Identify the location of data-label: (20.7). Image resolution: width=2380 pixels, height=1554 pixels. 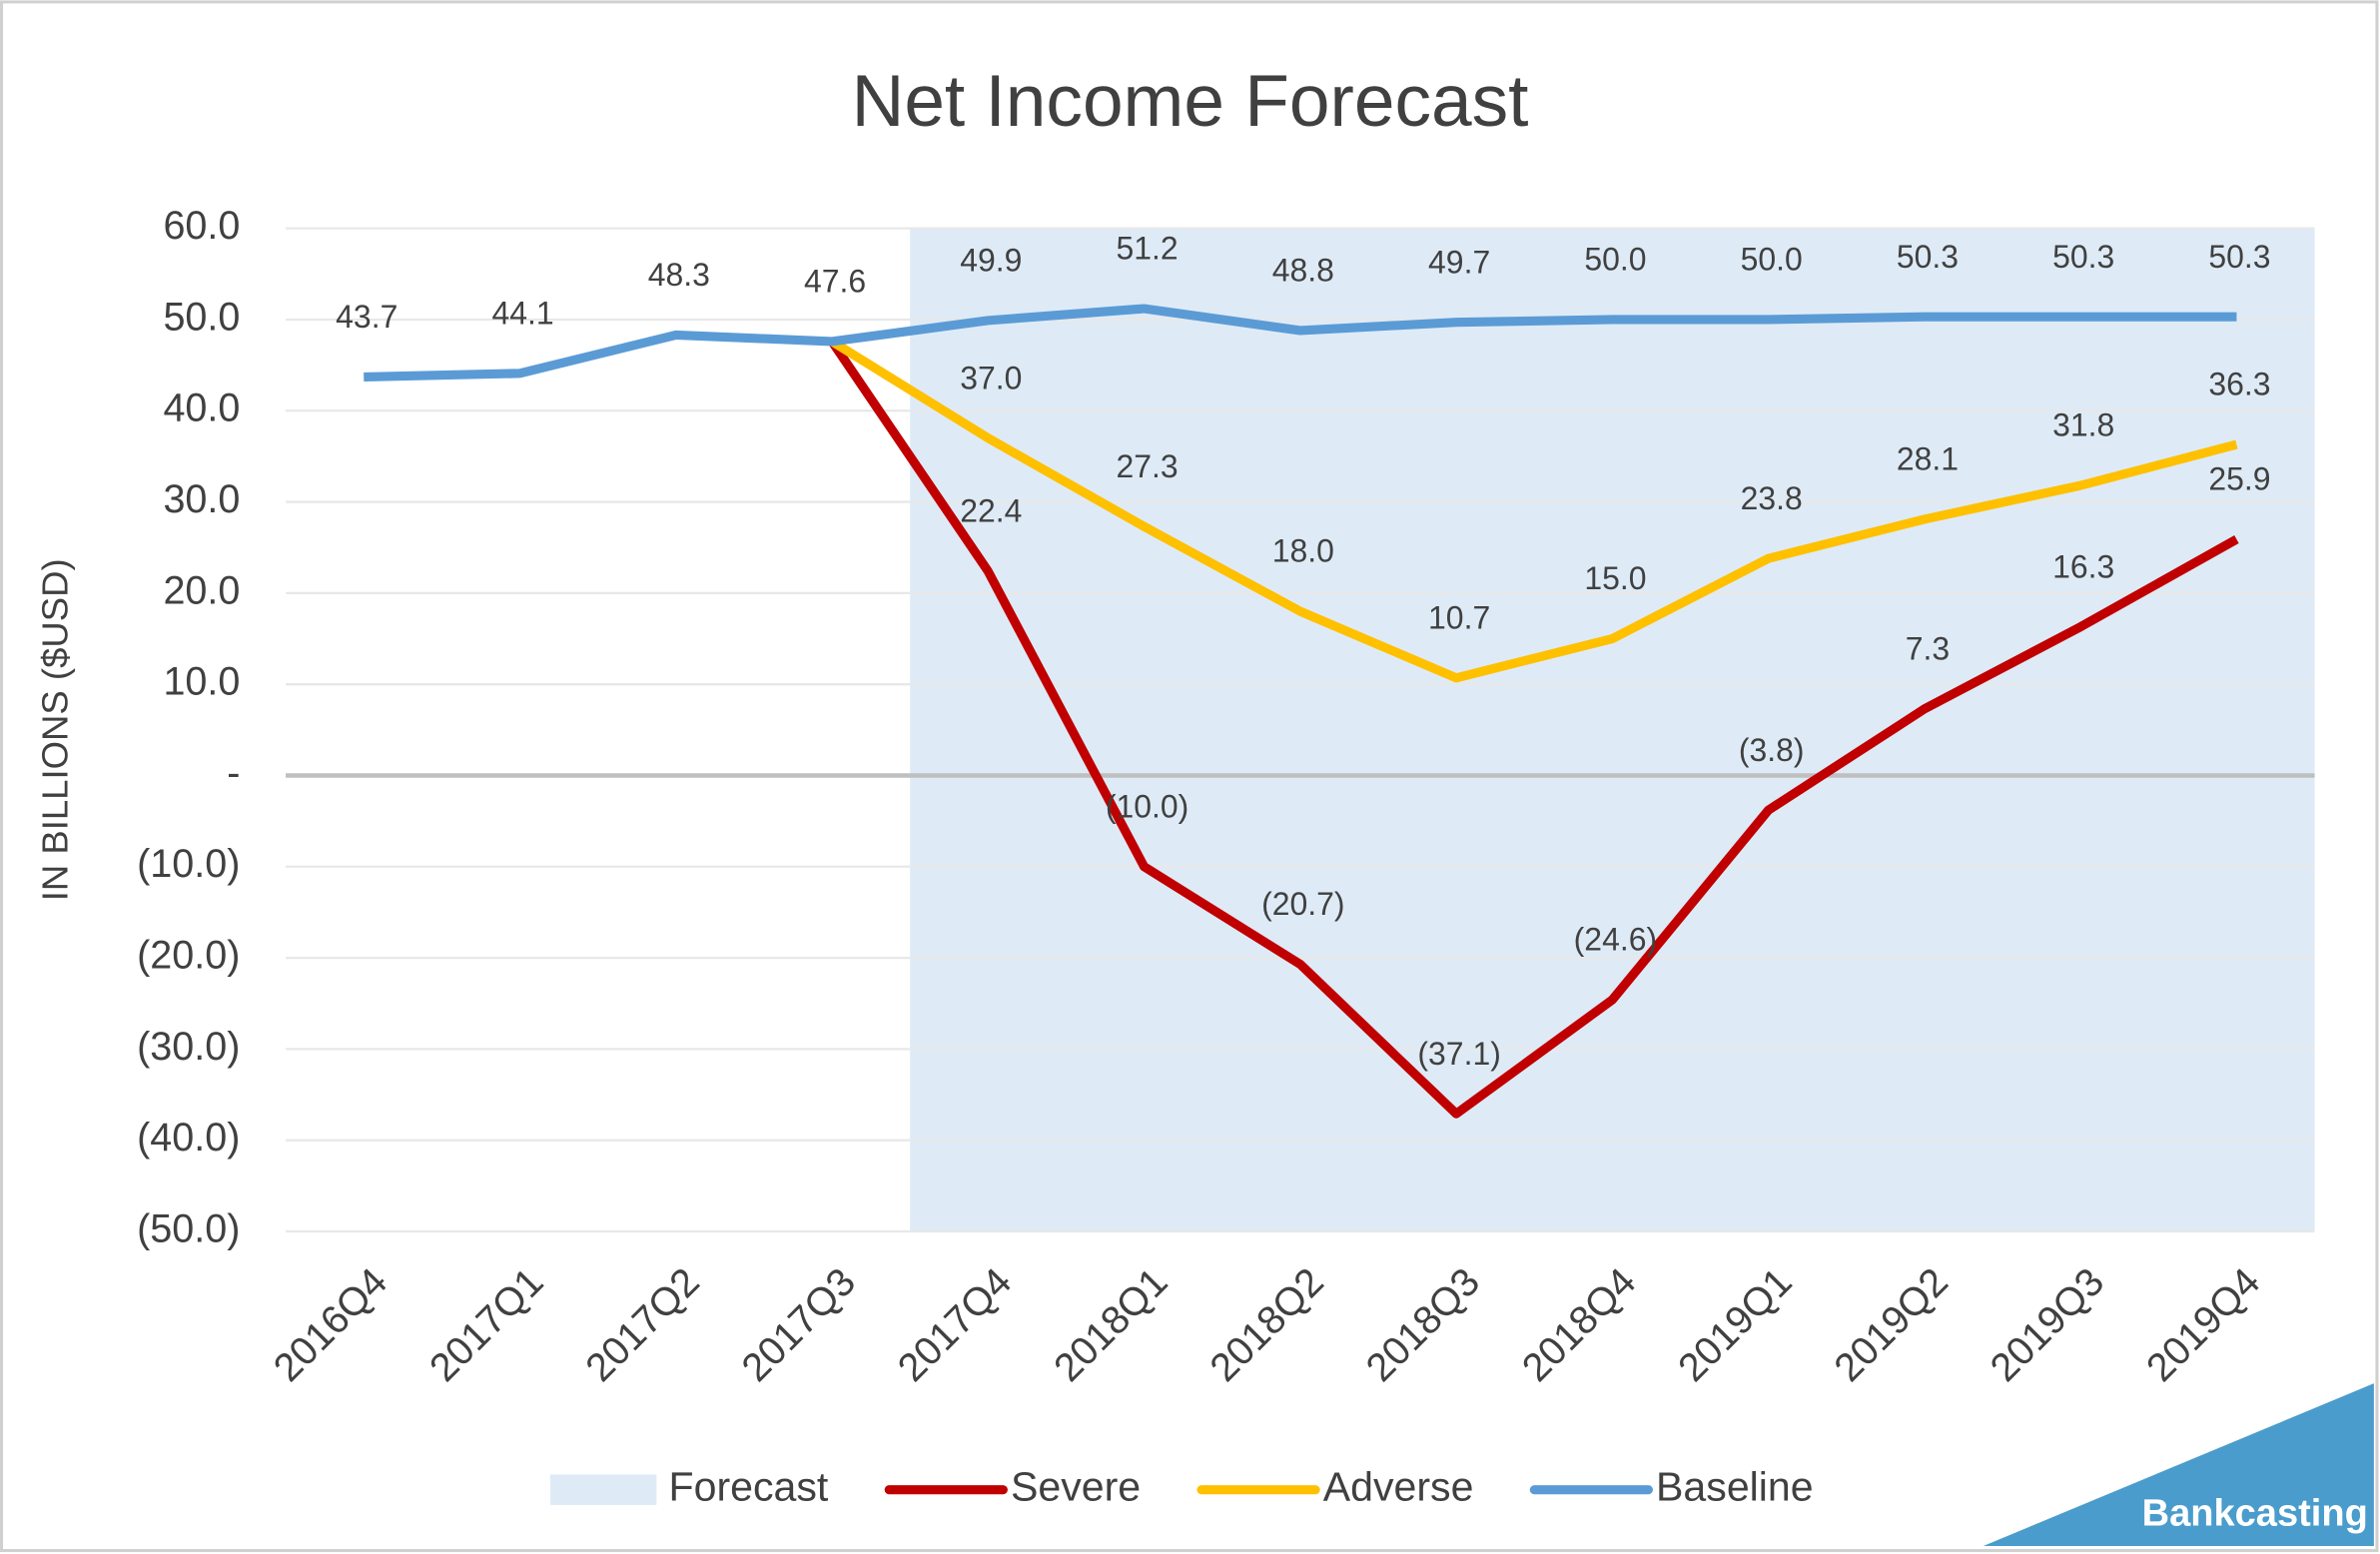
(1302, 904).